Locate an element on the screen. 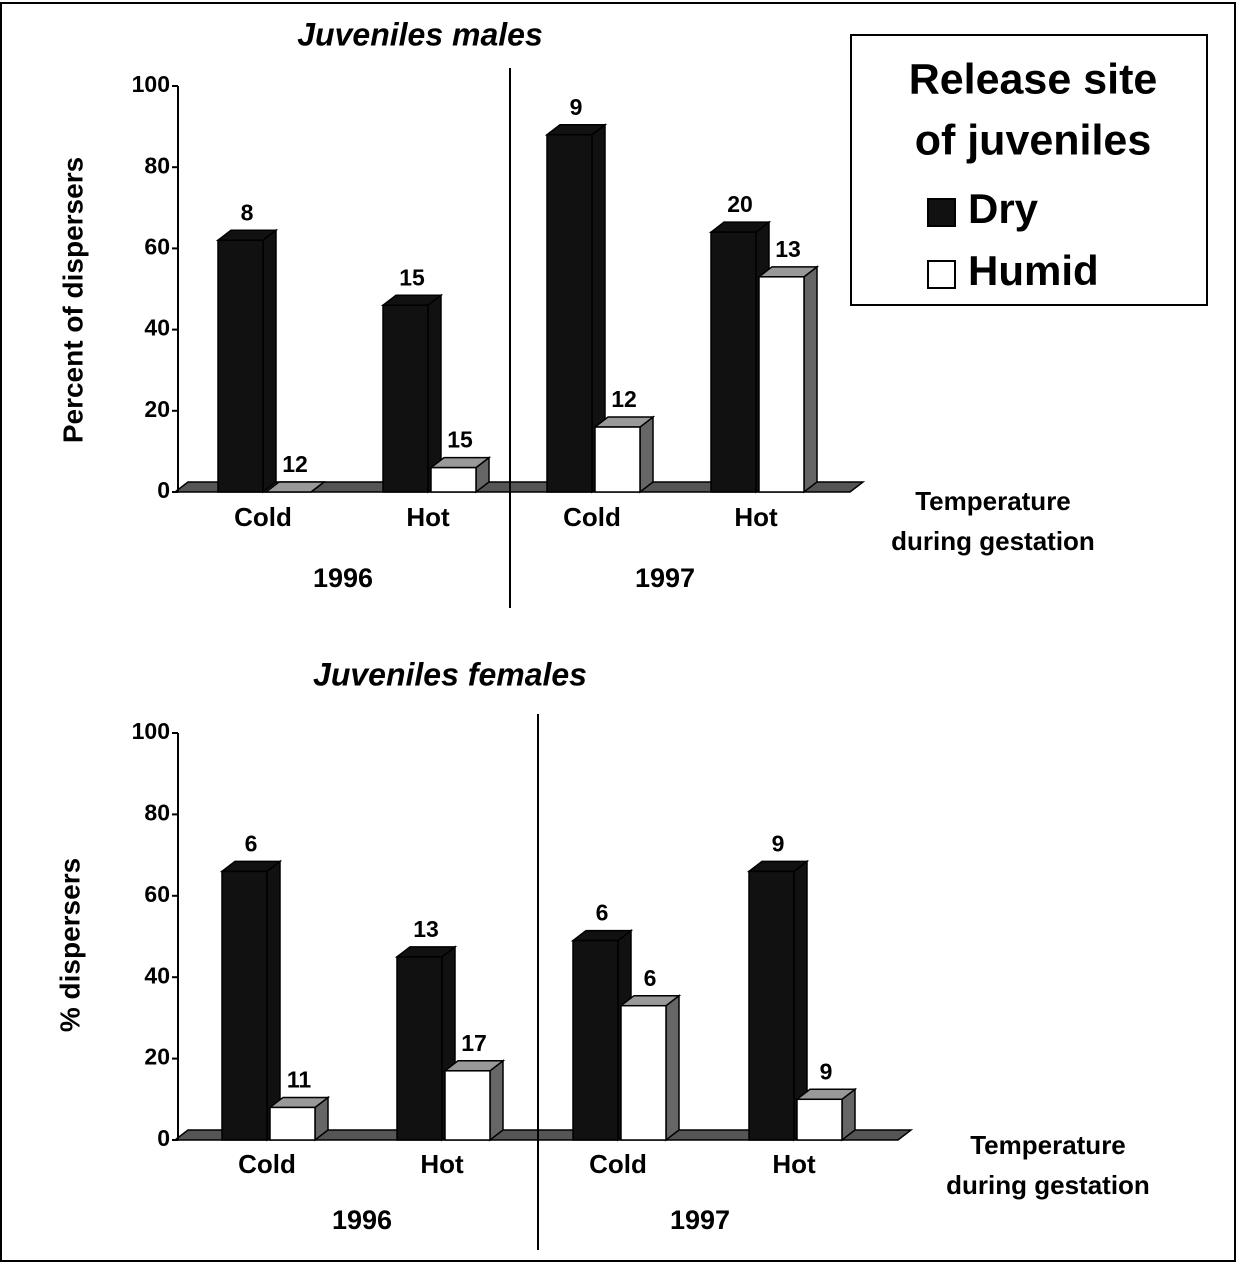 The height and width of the screenshot is (1265, 1239). chart-title: Juveniles males is located at coordinates (419, 34).